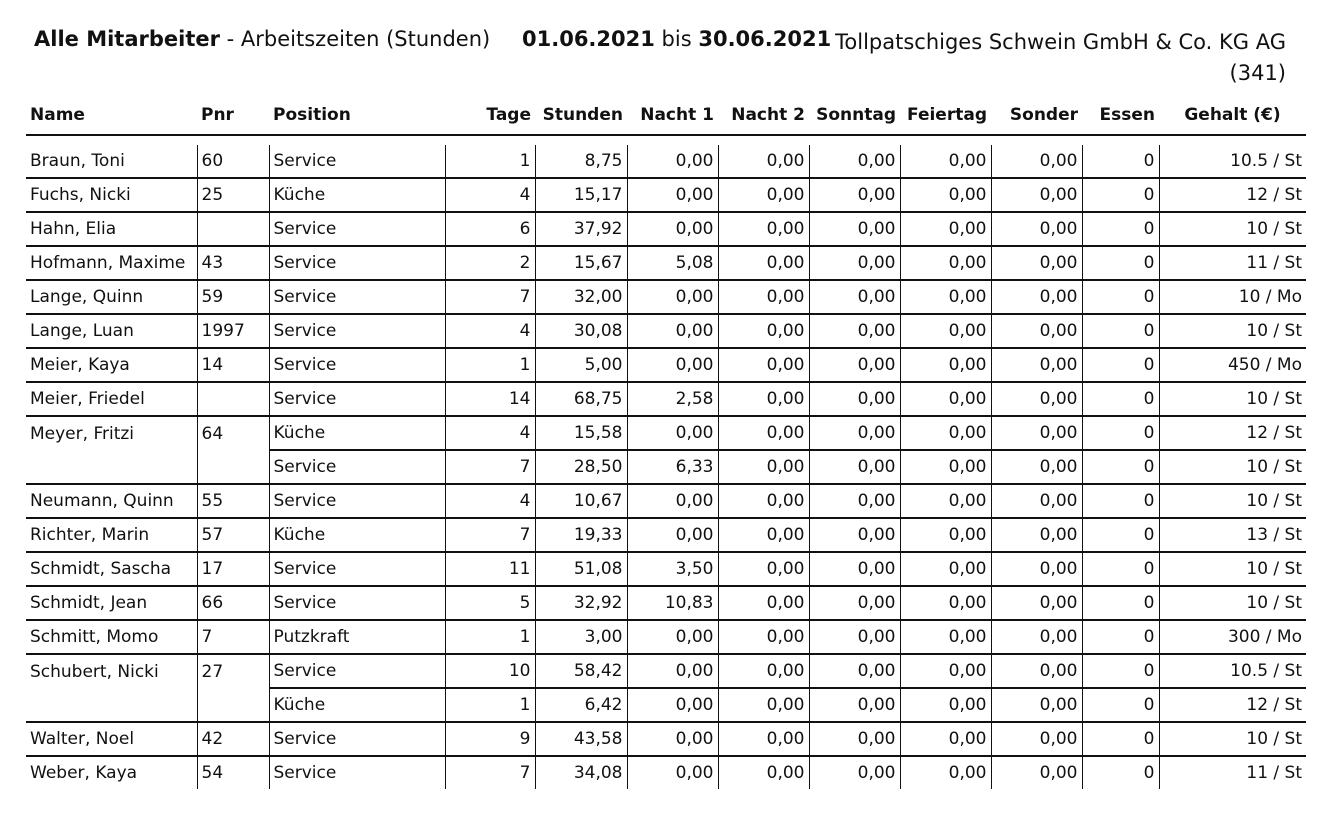 The width and height of the screenshot is (1318, 816). Describe the element at coordinates (580, 229) in the screenshot. I see `cell-stunden: 37,92` at that location.